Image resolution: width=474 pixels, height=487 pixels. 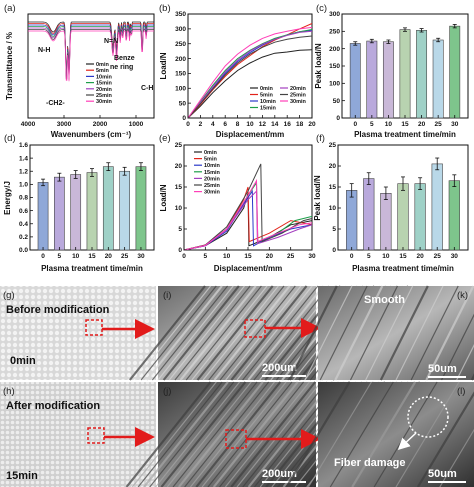 I want to click on ytick-label: 1.2, so click(x=23, y=171).